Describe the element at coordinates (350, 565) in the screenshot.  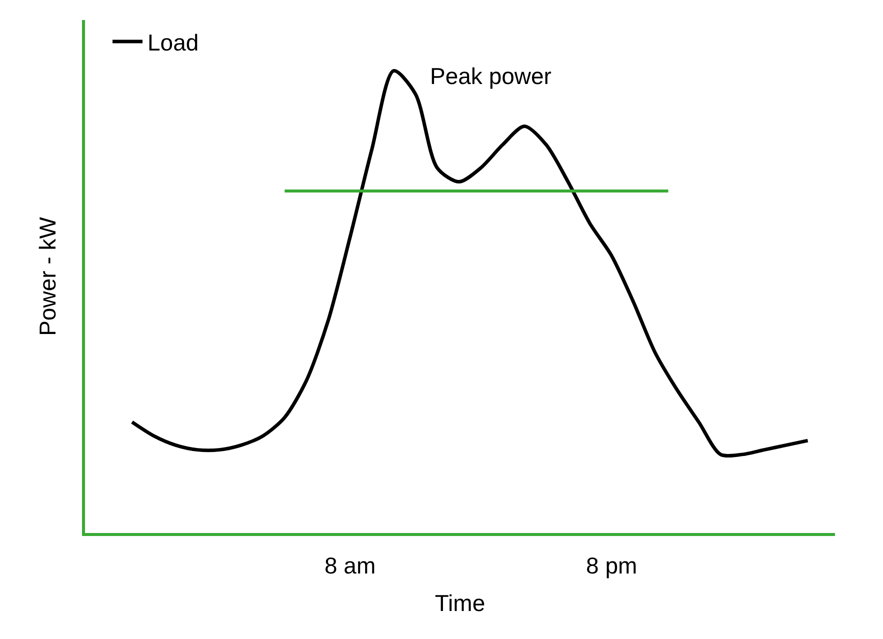
I see `x-tick-label: 8 am` at that location.